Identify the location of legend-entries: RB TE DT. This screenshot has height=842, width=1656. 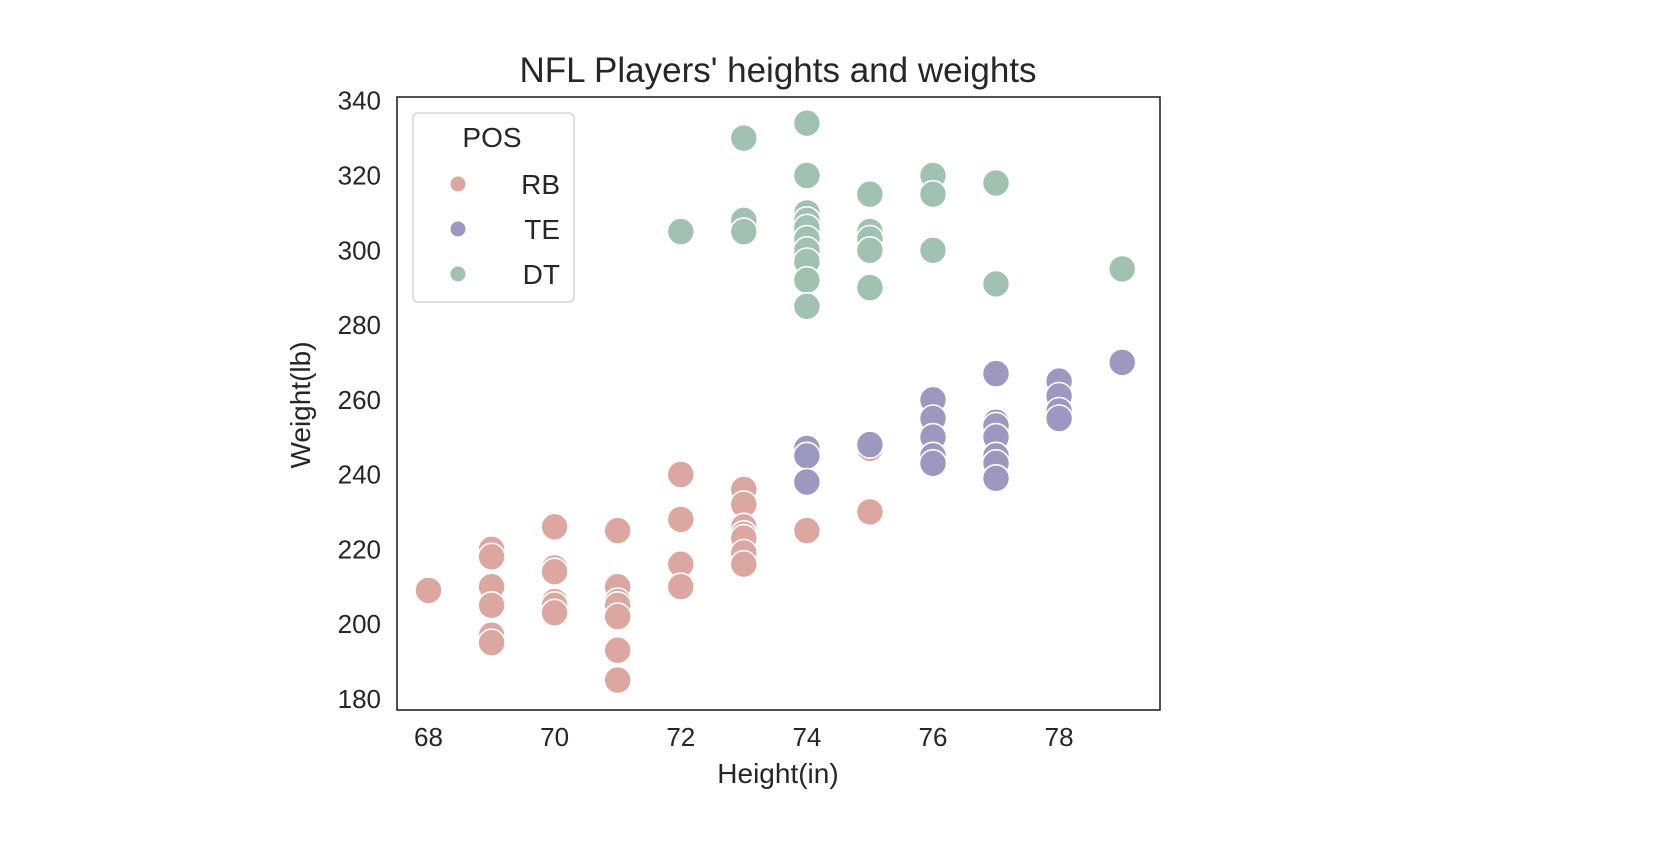
(505, 229).